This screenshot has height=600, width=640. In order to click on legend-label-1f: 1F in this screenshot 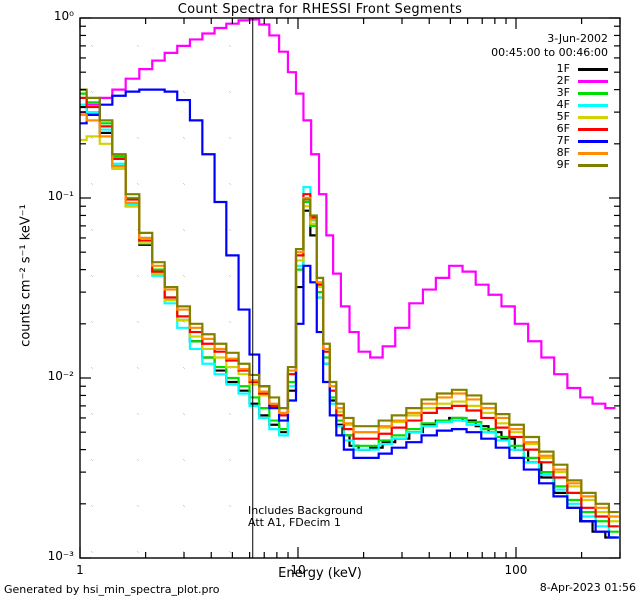, I will do `click(563, 68)`.